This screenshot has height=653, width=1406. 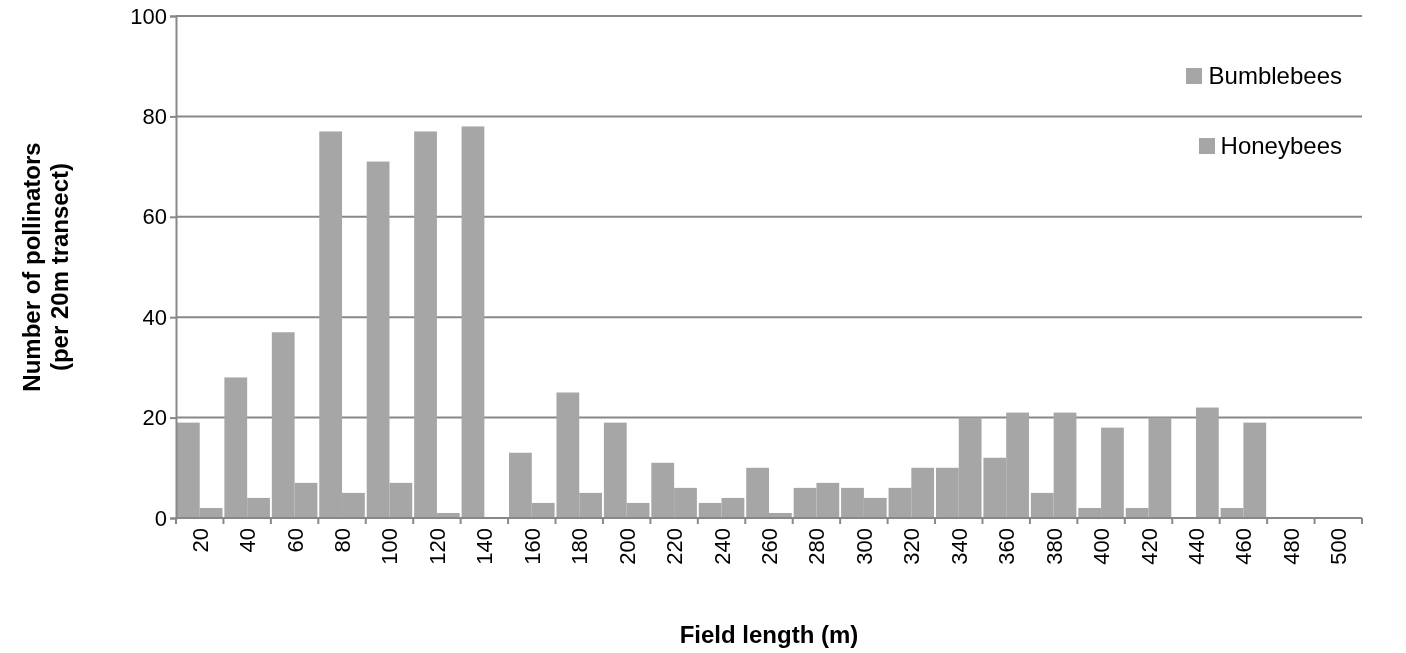 I want to click on x-tick-label: 260, so click(x=769, y=546).